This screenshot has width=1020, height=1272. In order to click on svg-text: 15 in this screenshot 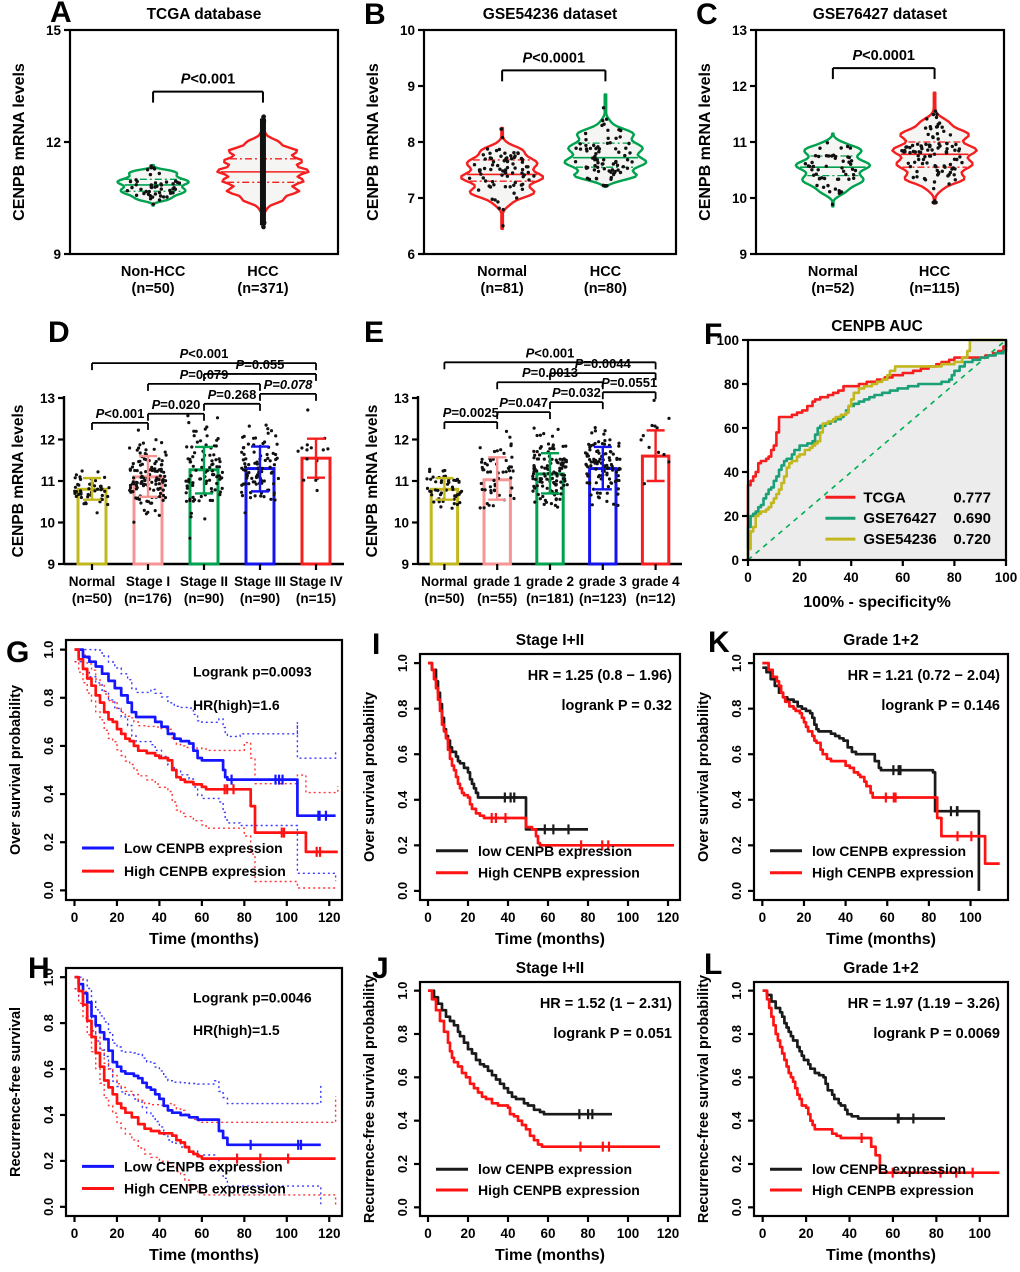, I will do `click(54, 30)`.